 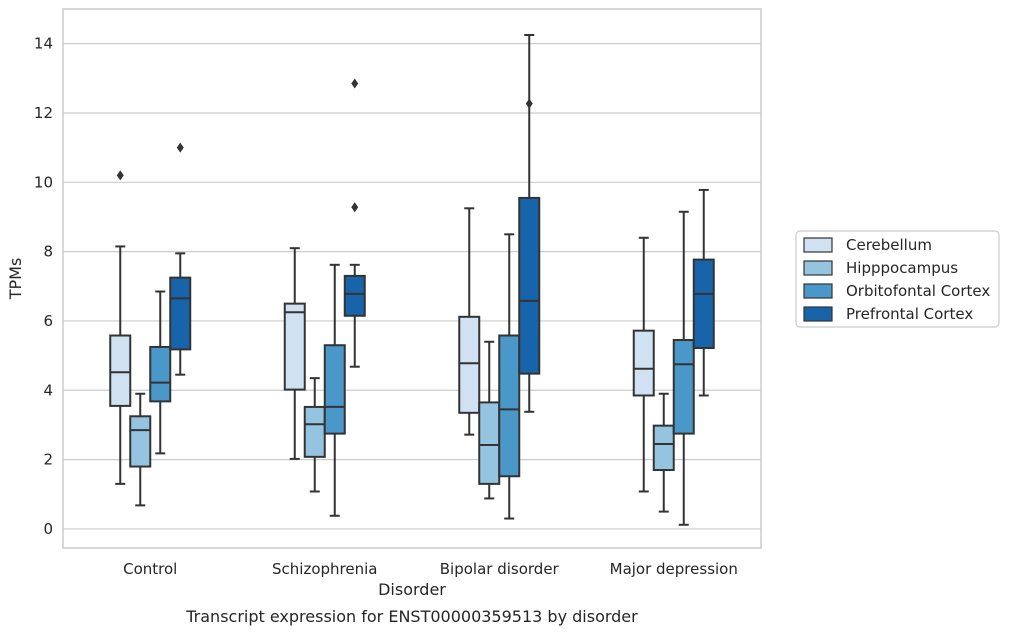 I want to click on y-axis-title: TPMs, so click(x=15, y=279).